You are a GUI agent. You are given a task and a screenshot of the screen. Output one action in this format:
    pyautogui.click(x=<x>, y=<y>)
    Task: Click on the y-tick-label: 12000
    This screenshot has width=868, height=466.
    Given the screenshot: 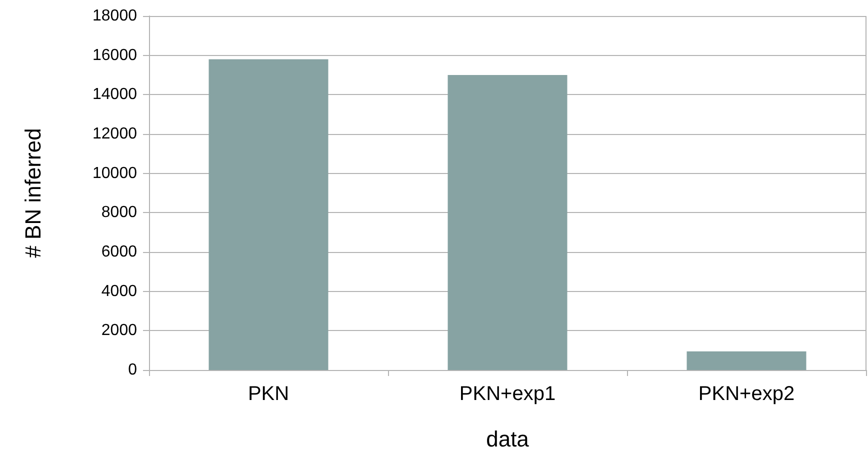 What is the action you would take?
    pyautogui.click(x=115, y=134)
    